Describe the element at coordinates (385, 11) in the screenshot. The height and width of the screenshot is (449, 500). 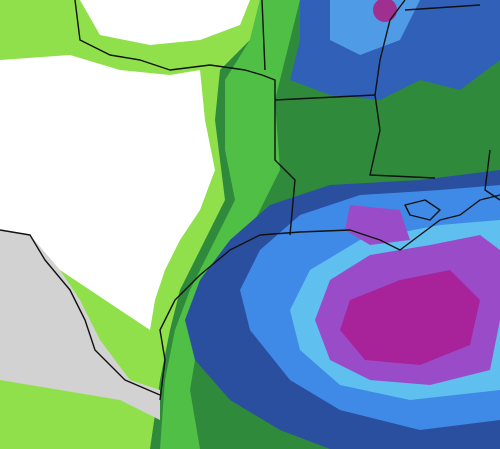
I see `rain-peak-north` at that location.